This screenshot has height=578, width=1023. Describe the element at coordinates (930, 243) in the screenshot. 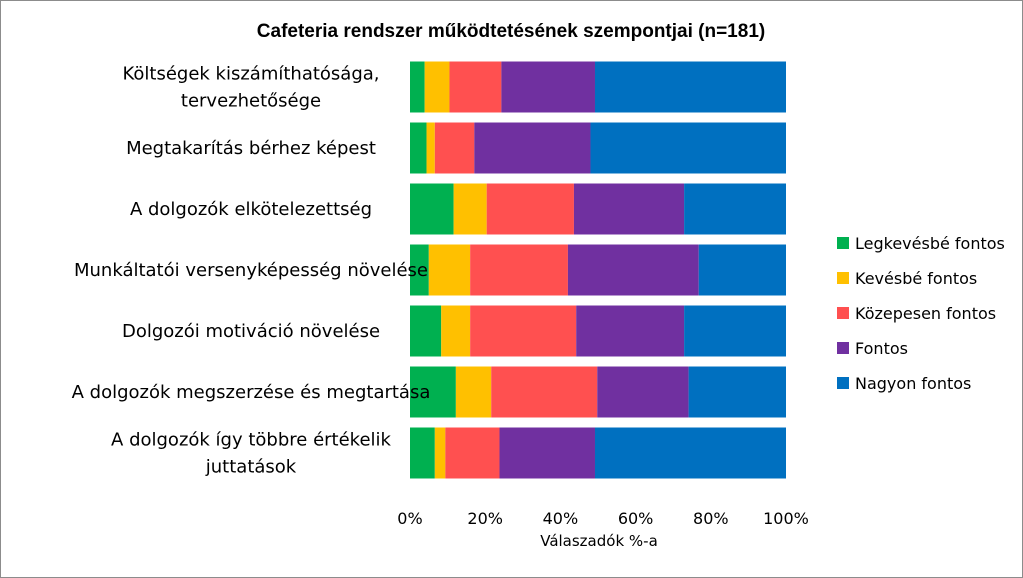

I see `legend-label-1: Legkevésbé fontos` at that location.